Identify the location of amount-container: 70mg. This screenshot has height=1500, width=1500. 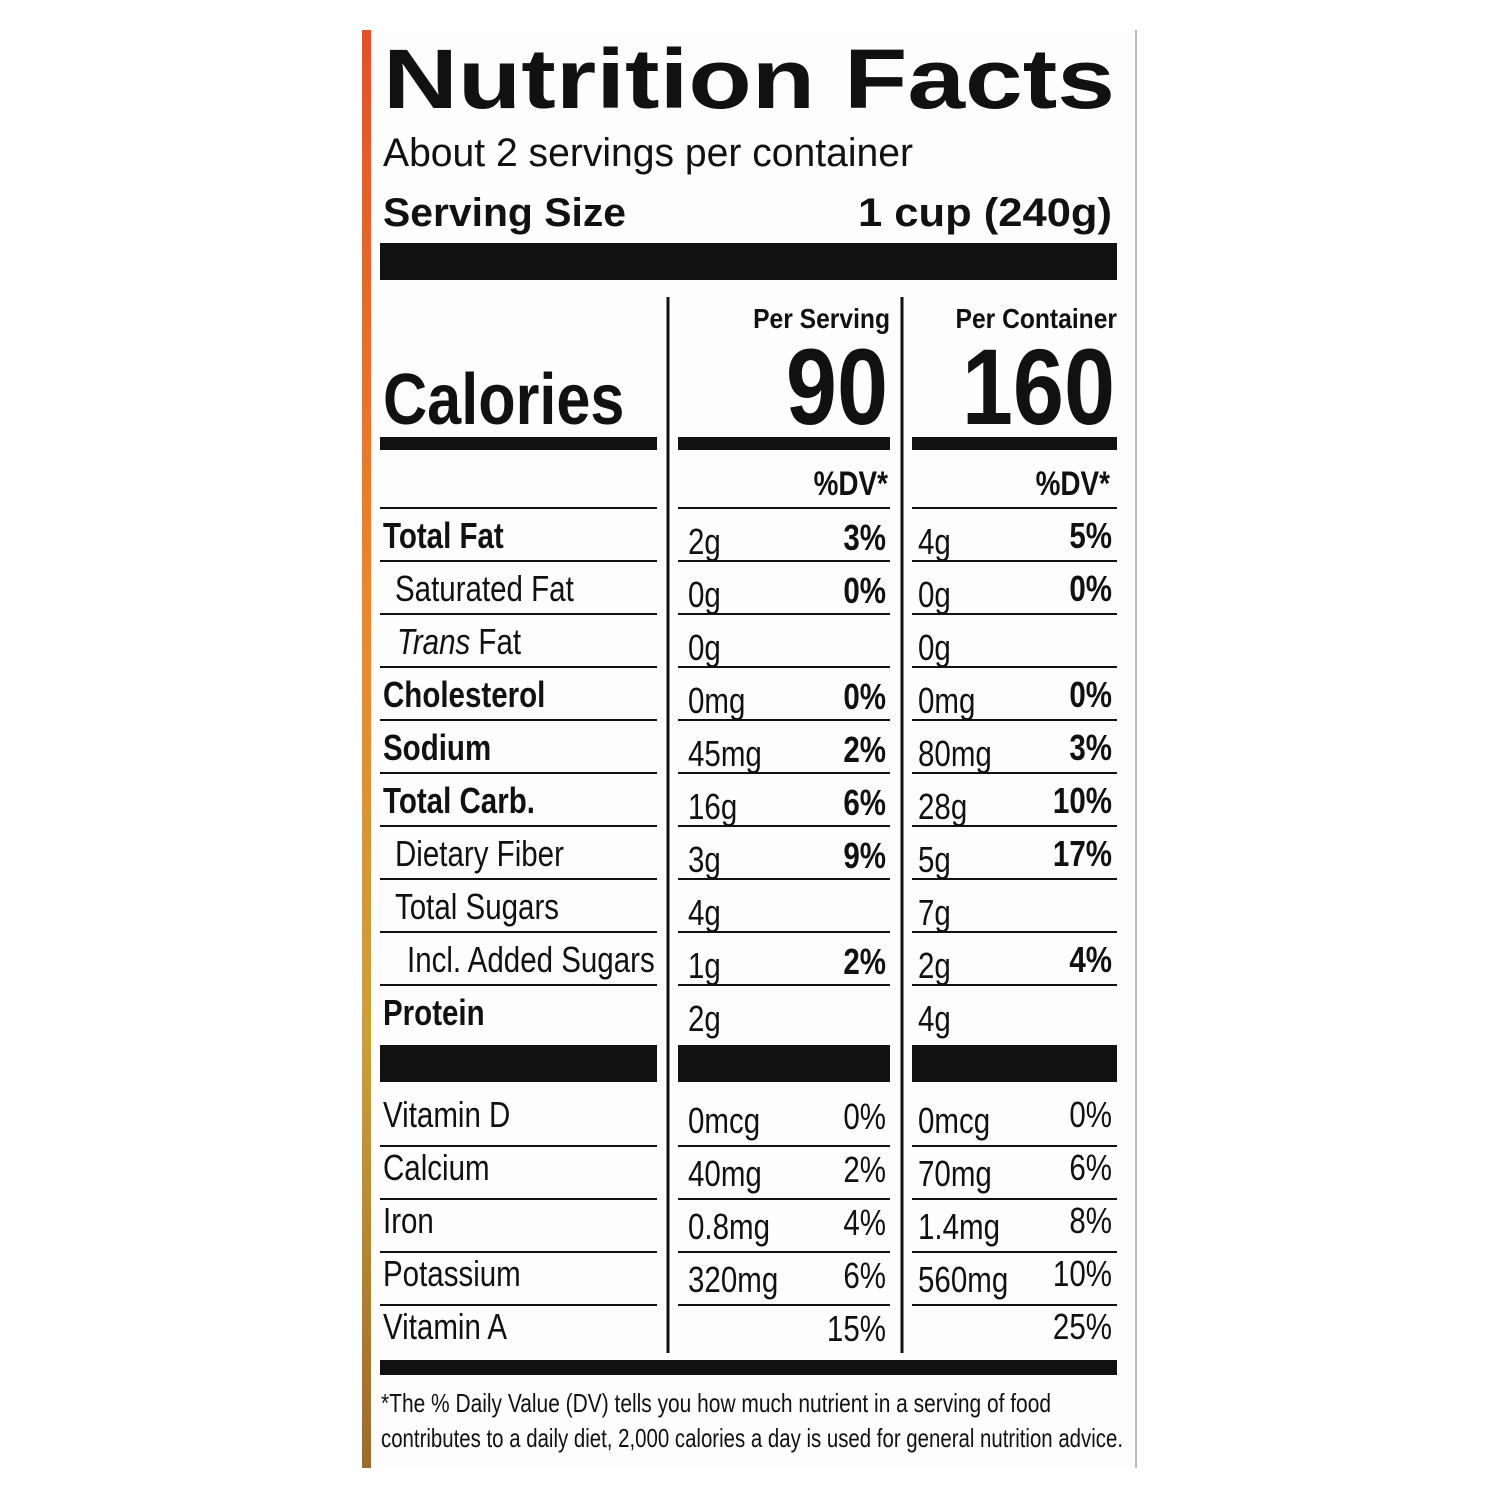
(955, 1173).